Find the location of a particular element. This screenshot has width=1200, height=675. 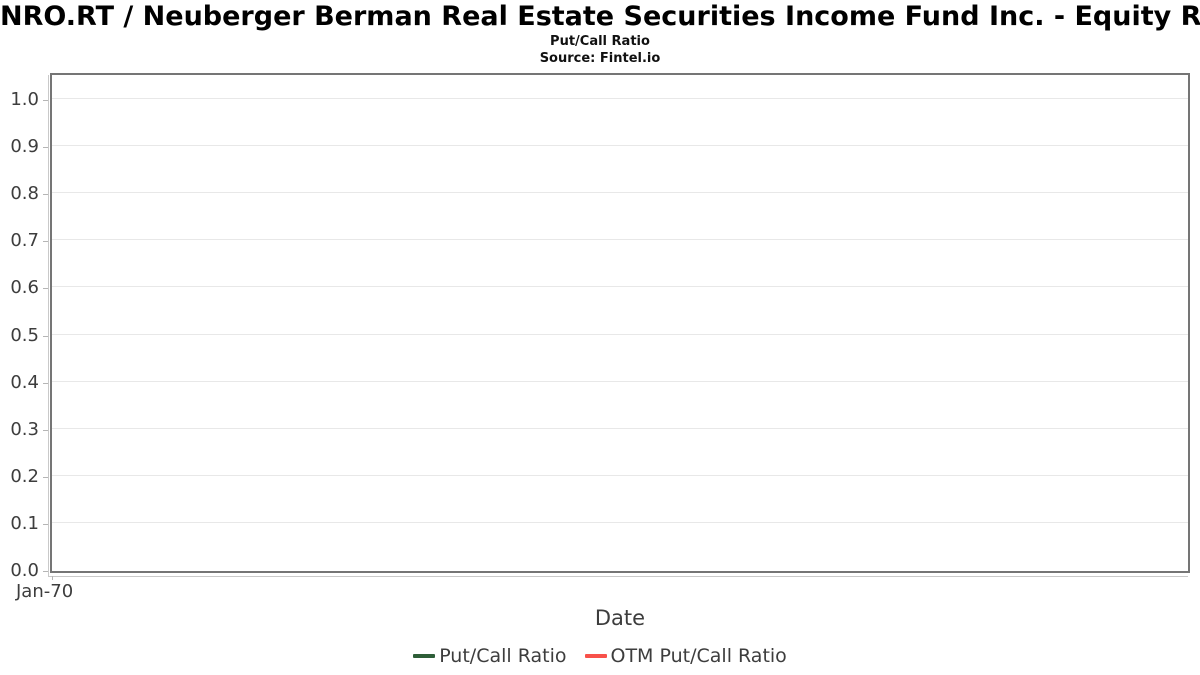

y-tick-label-0.6: 0.6 is located at coordinates (24, 288).